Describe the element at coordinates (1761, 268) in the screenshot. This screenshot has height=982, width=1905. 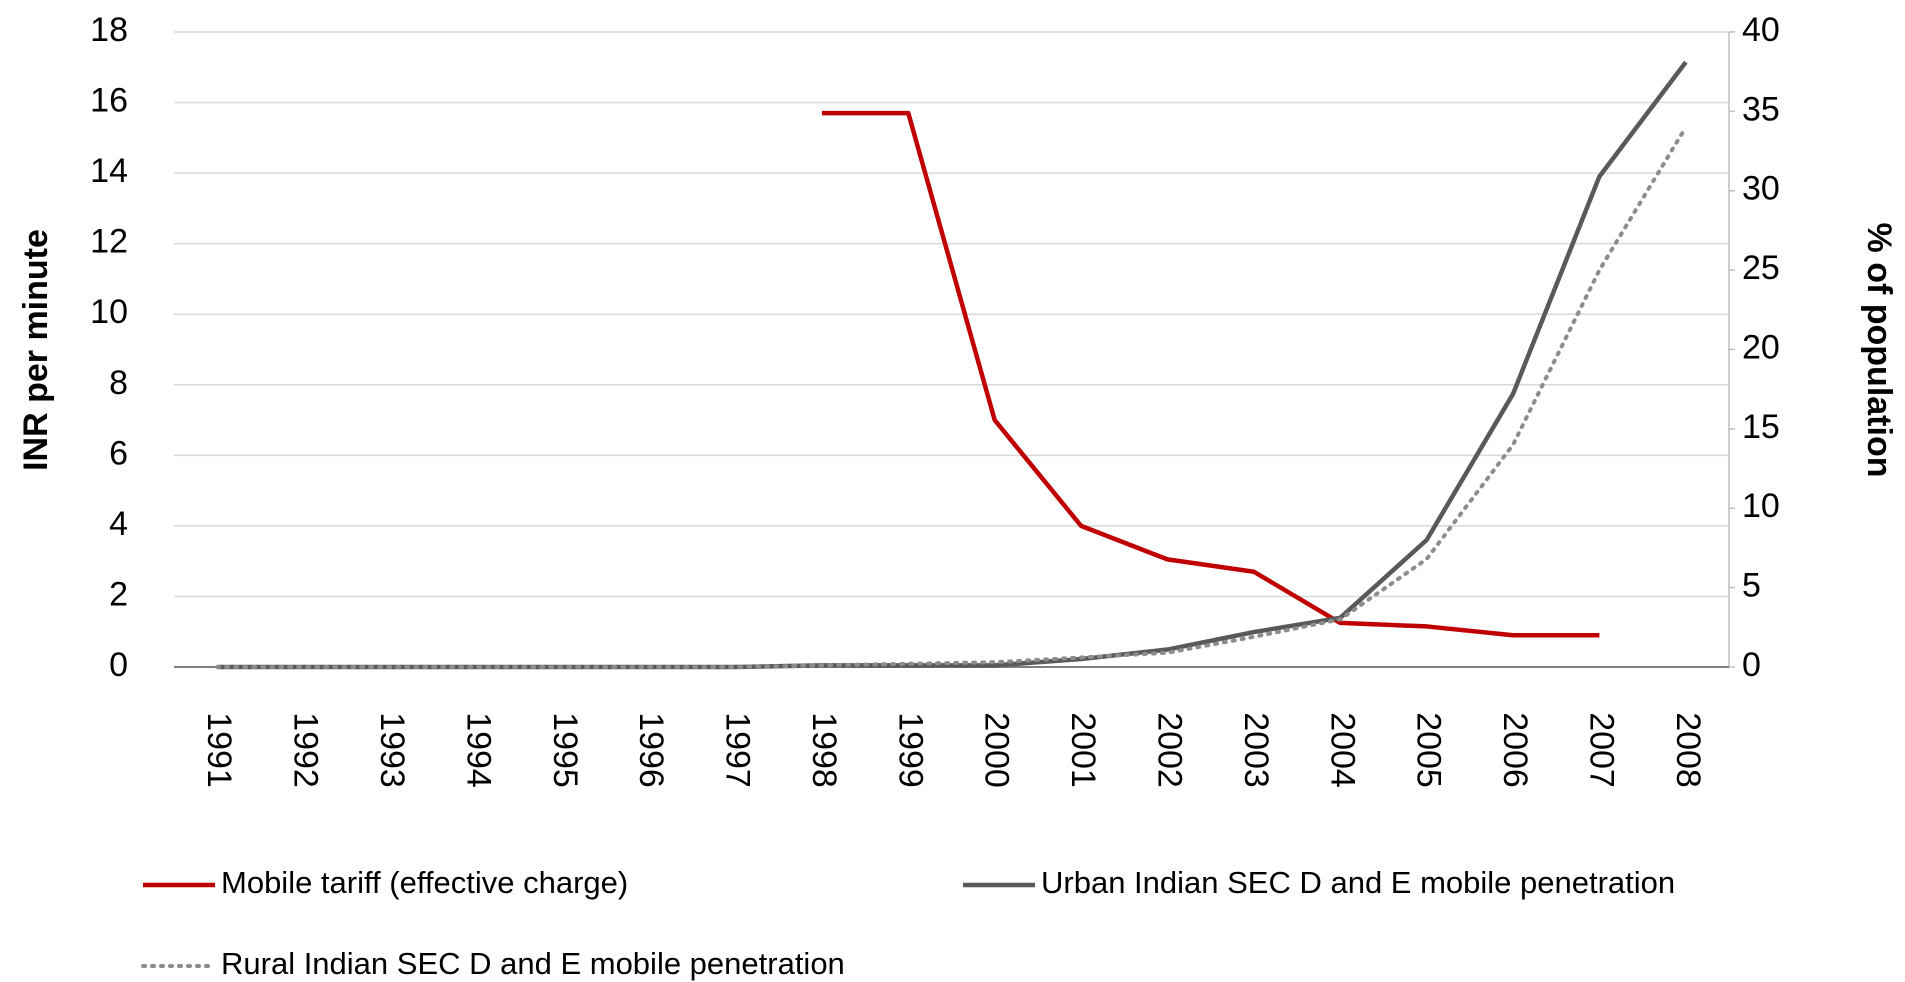
I see `y2-tick-label: 25` at that location.